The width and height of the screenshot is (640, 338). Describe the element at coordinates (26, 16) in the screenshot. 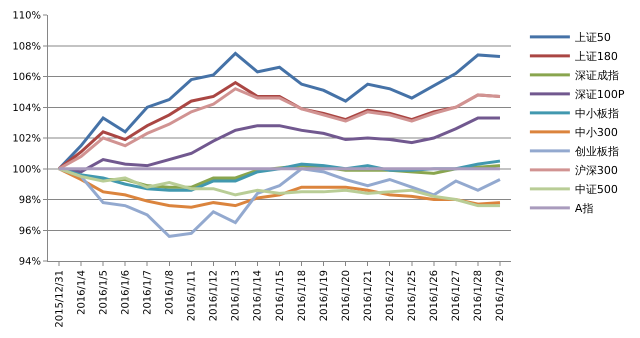

I see `y-tick-label: 110%` at that location.